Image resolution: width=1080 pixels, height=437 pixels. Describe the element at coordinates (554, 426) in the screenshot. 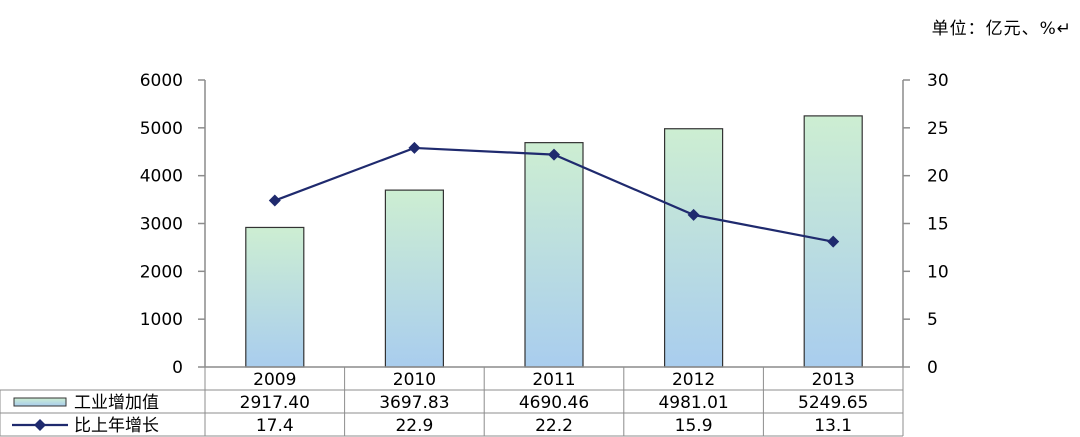

I see `line-value-2011: 22.2` at that location.